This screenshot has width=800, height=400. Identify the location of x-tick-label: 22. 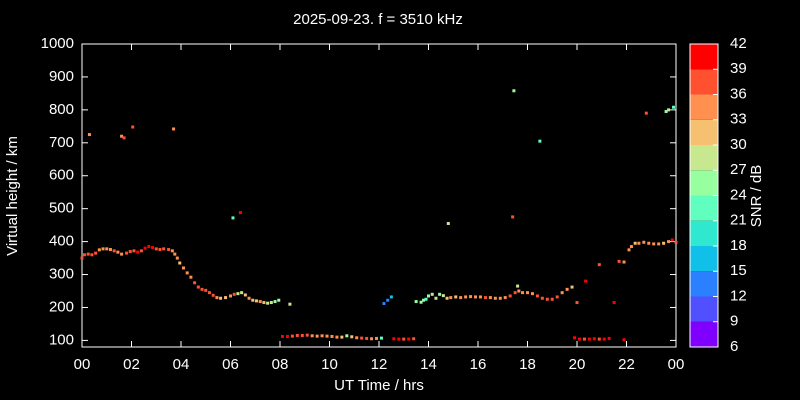
(626, 364).